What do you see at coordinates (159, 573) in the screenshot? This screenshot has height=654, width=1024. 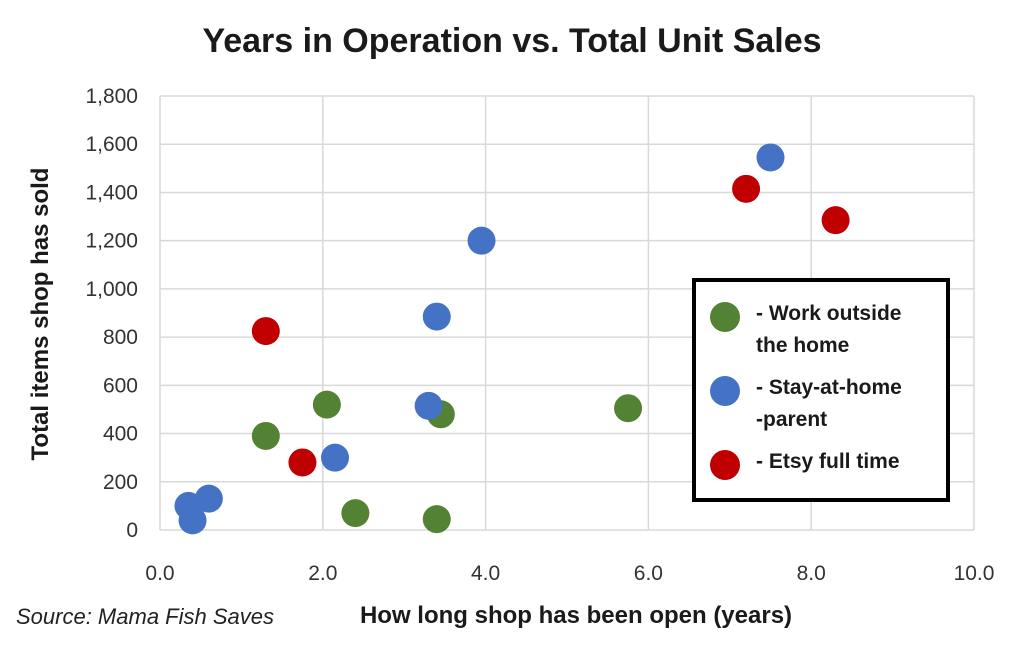 I see `x-tick-label: 0.0` at bounding box center [159, 573].